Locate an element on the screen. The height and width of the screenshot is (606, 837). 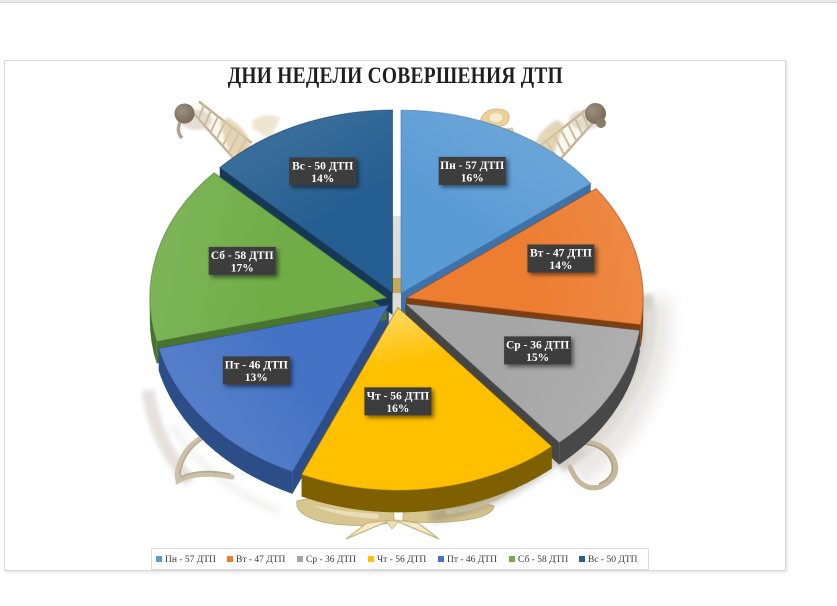
svg-text: 13% is located at coordinates (256, 378).